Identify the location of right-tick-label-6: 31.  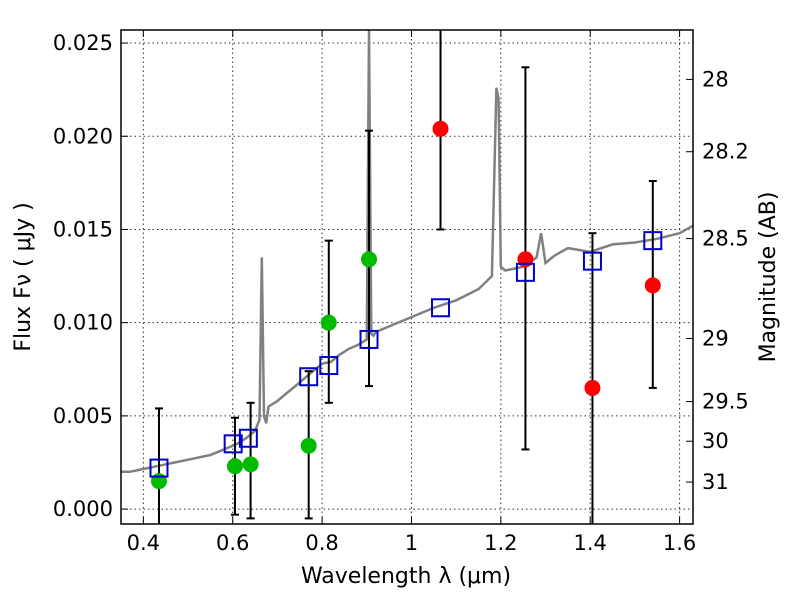
(715, 482).